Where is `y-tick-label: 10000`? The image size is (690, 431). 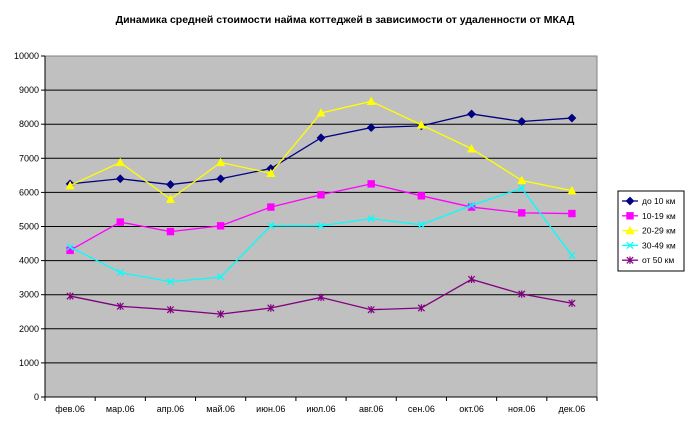 y-tick-label: 10000 is located at coordinates (26, 56).